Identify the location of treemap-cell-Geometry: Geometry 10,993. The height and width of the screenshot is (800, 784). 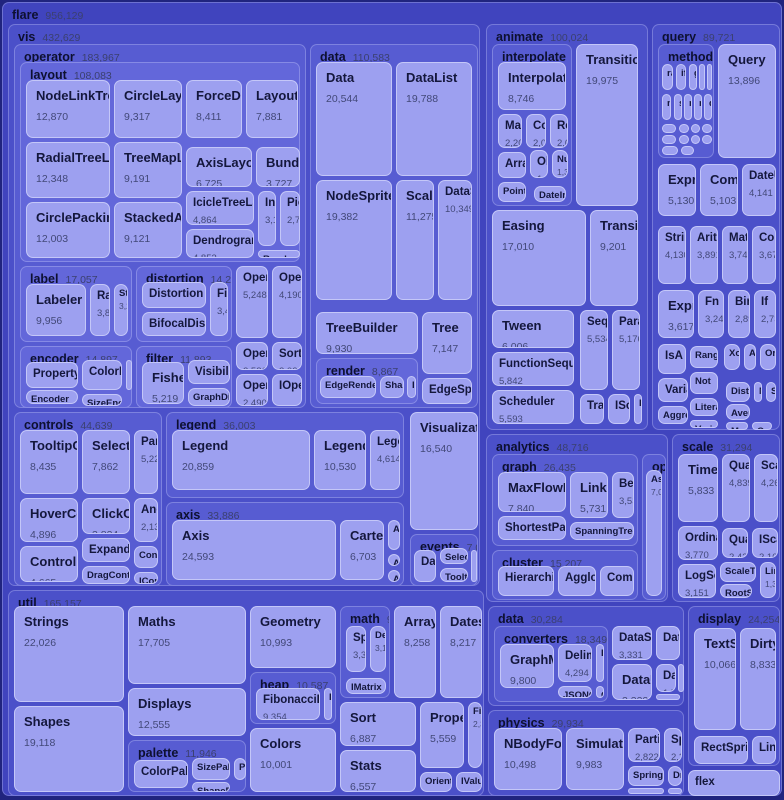
(293, 637).